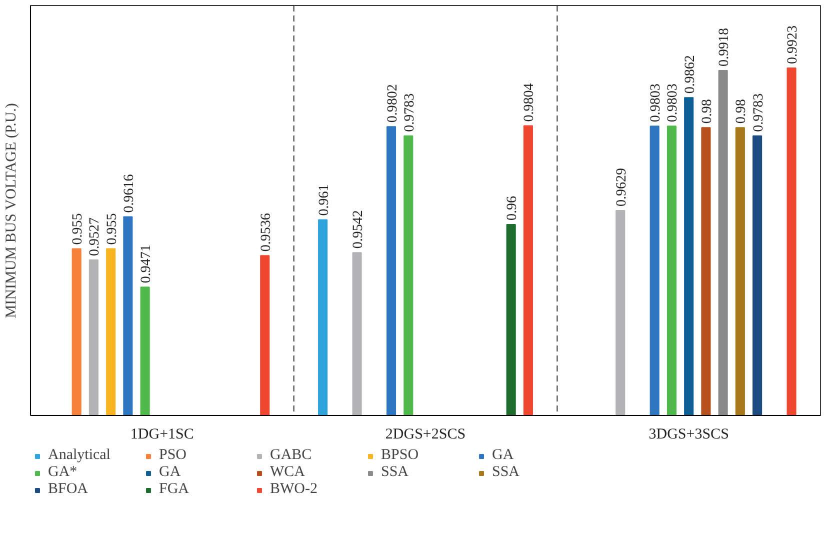 Image resolution: width=839 pixels, height=545 pixels. I want to click on legend-label: BWO-2, so click(294, 489).